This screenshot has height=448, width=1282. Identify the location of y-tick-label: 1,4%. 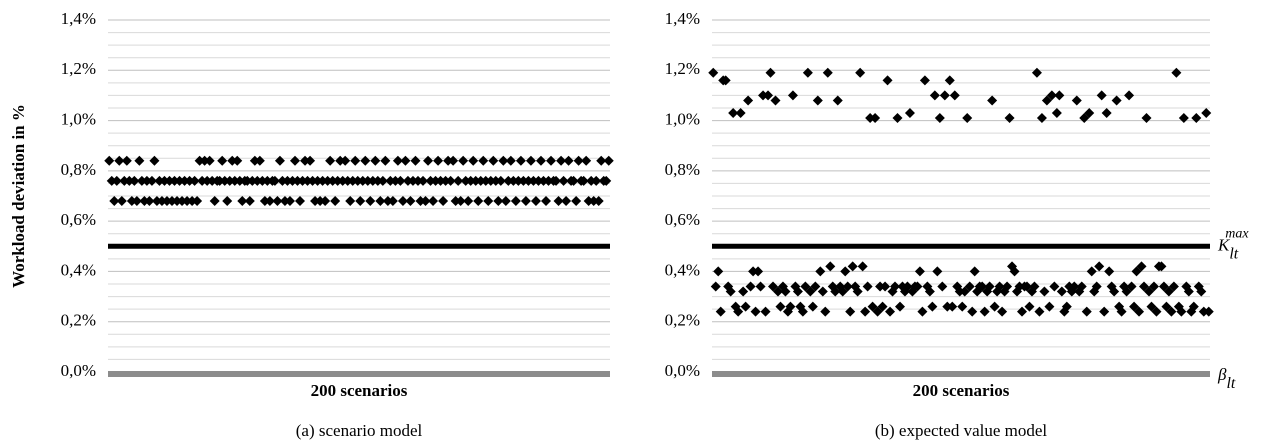
(682, 18).